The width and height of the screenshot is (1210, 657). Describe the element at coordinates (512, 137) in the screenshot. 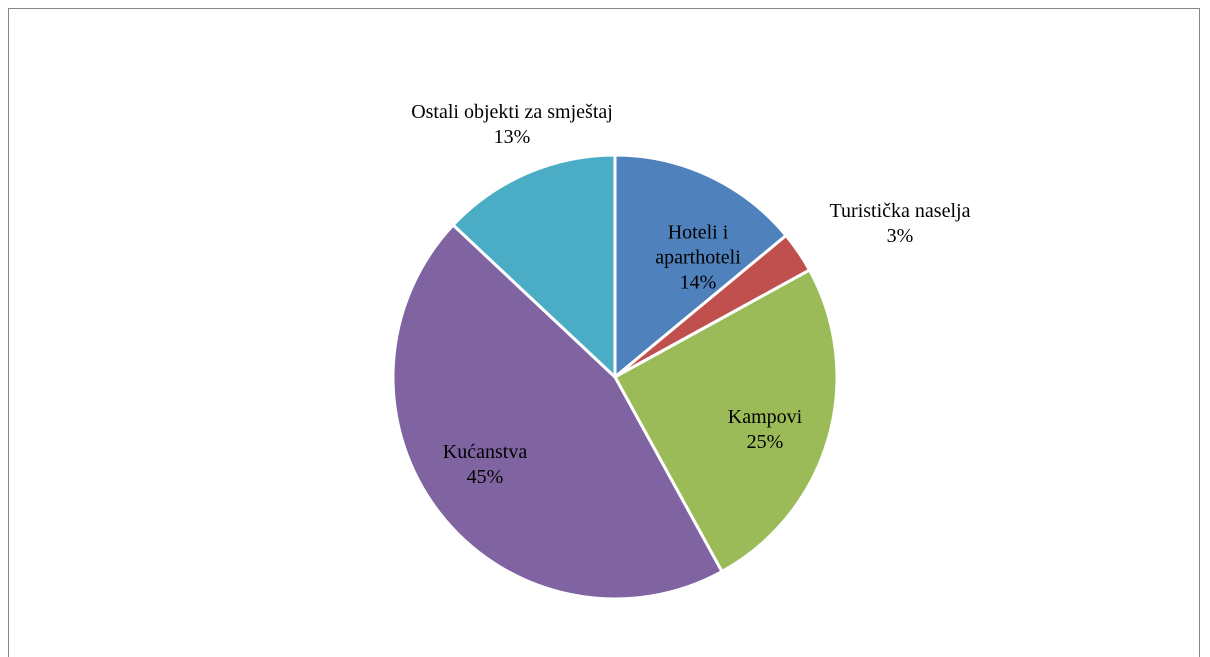

I see `value-label: 13%` at that location.